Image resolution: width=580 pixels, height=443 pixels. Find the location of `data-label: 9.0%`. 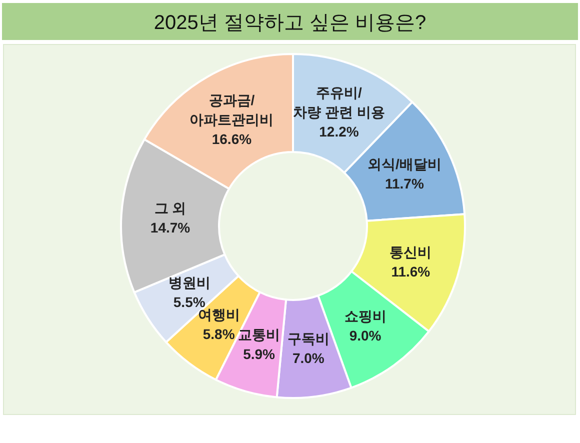

data-label: 9.0% is located at coordinates (365, 335).